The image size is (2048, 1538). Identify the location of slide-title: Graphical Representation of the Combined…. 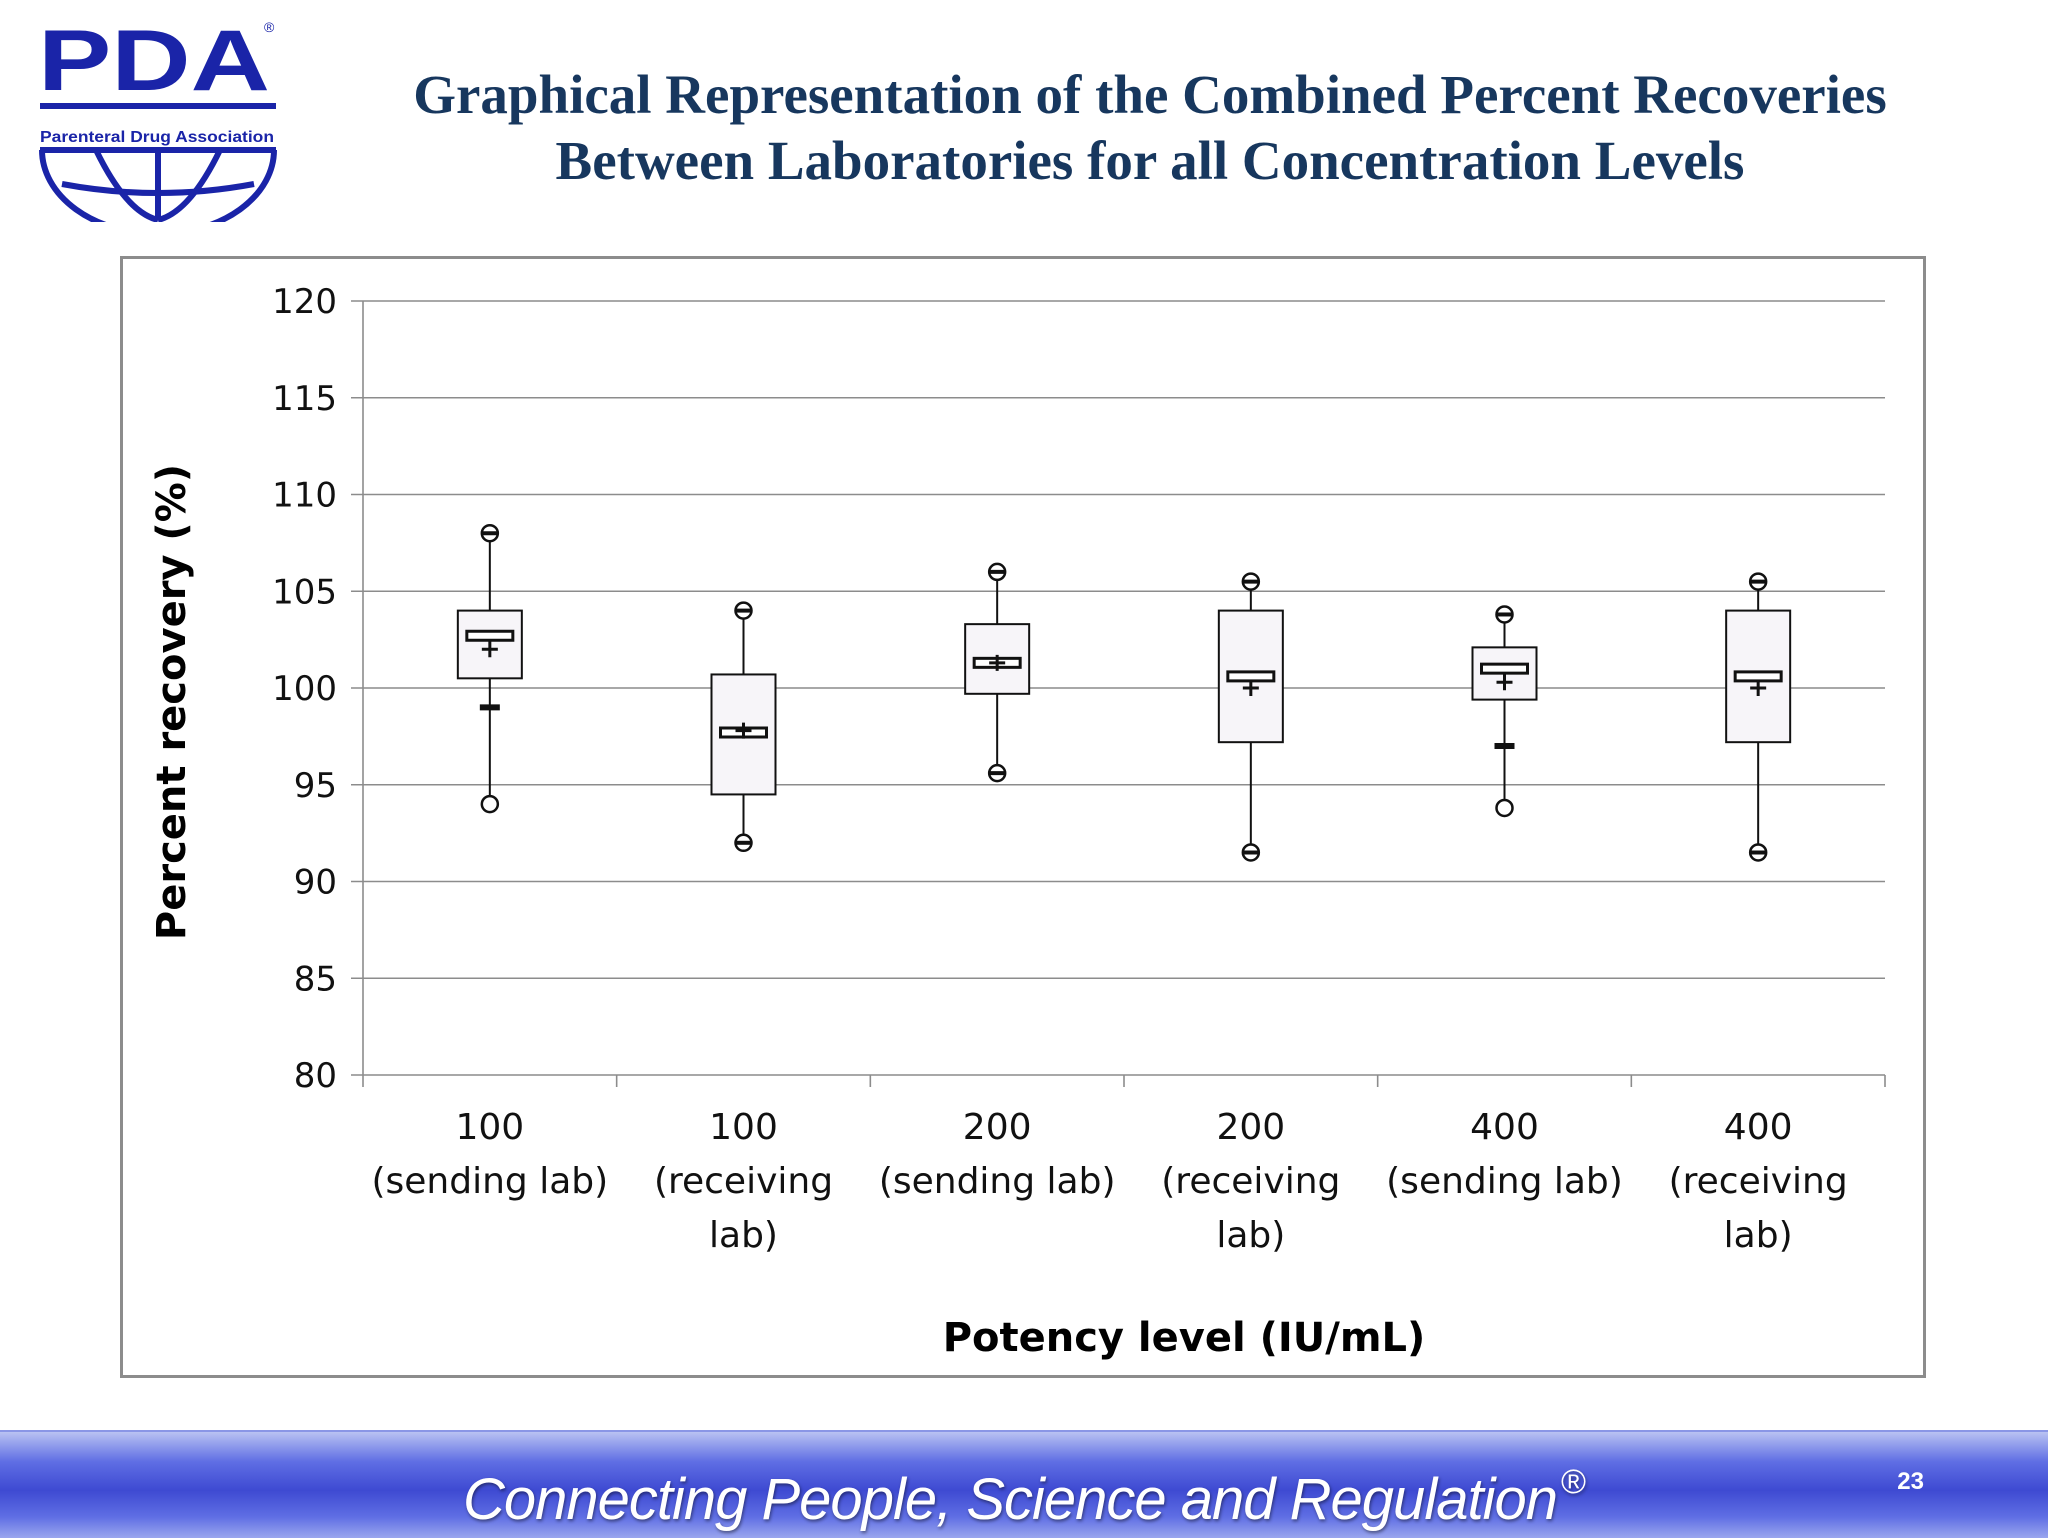
(1150, 128).